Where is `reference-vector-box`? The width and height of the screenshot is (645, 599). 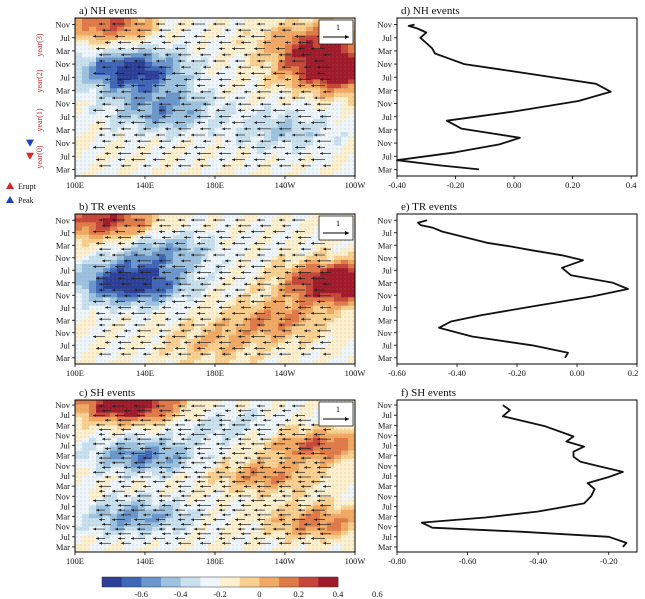
reference-vector-box is located at coordinates (336, 32).